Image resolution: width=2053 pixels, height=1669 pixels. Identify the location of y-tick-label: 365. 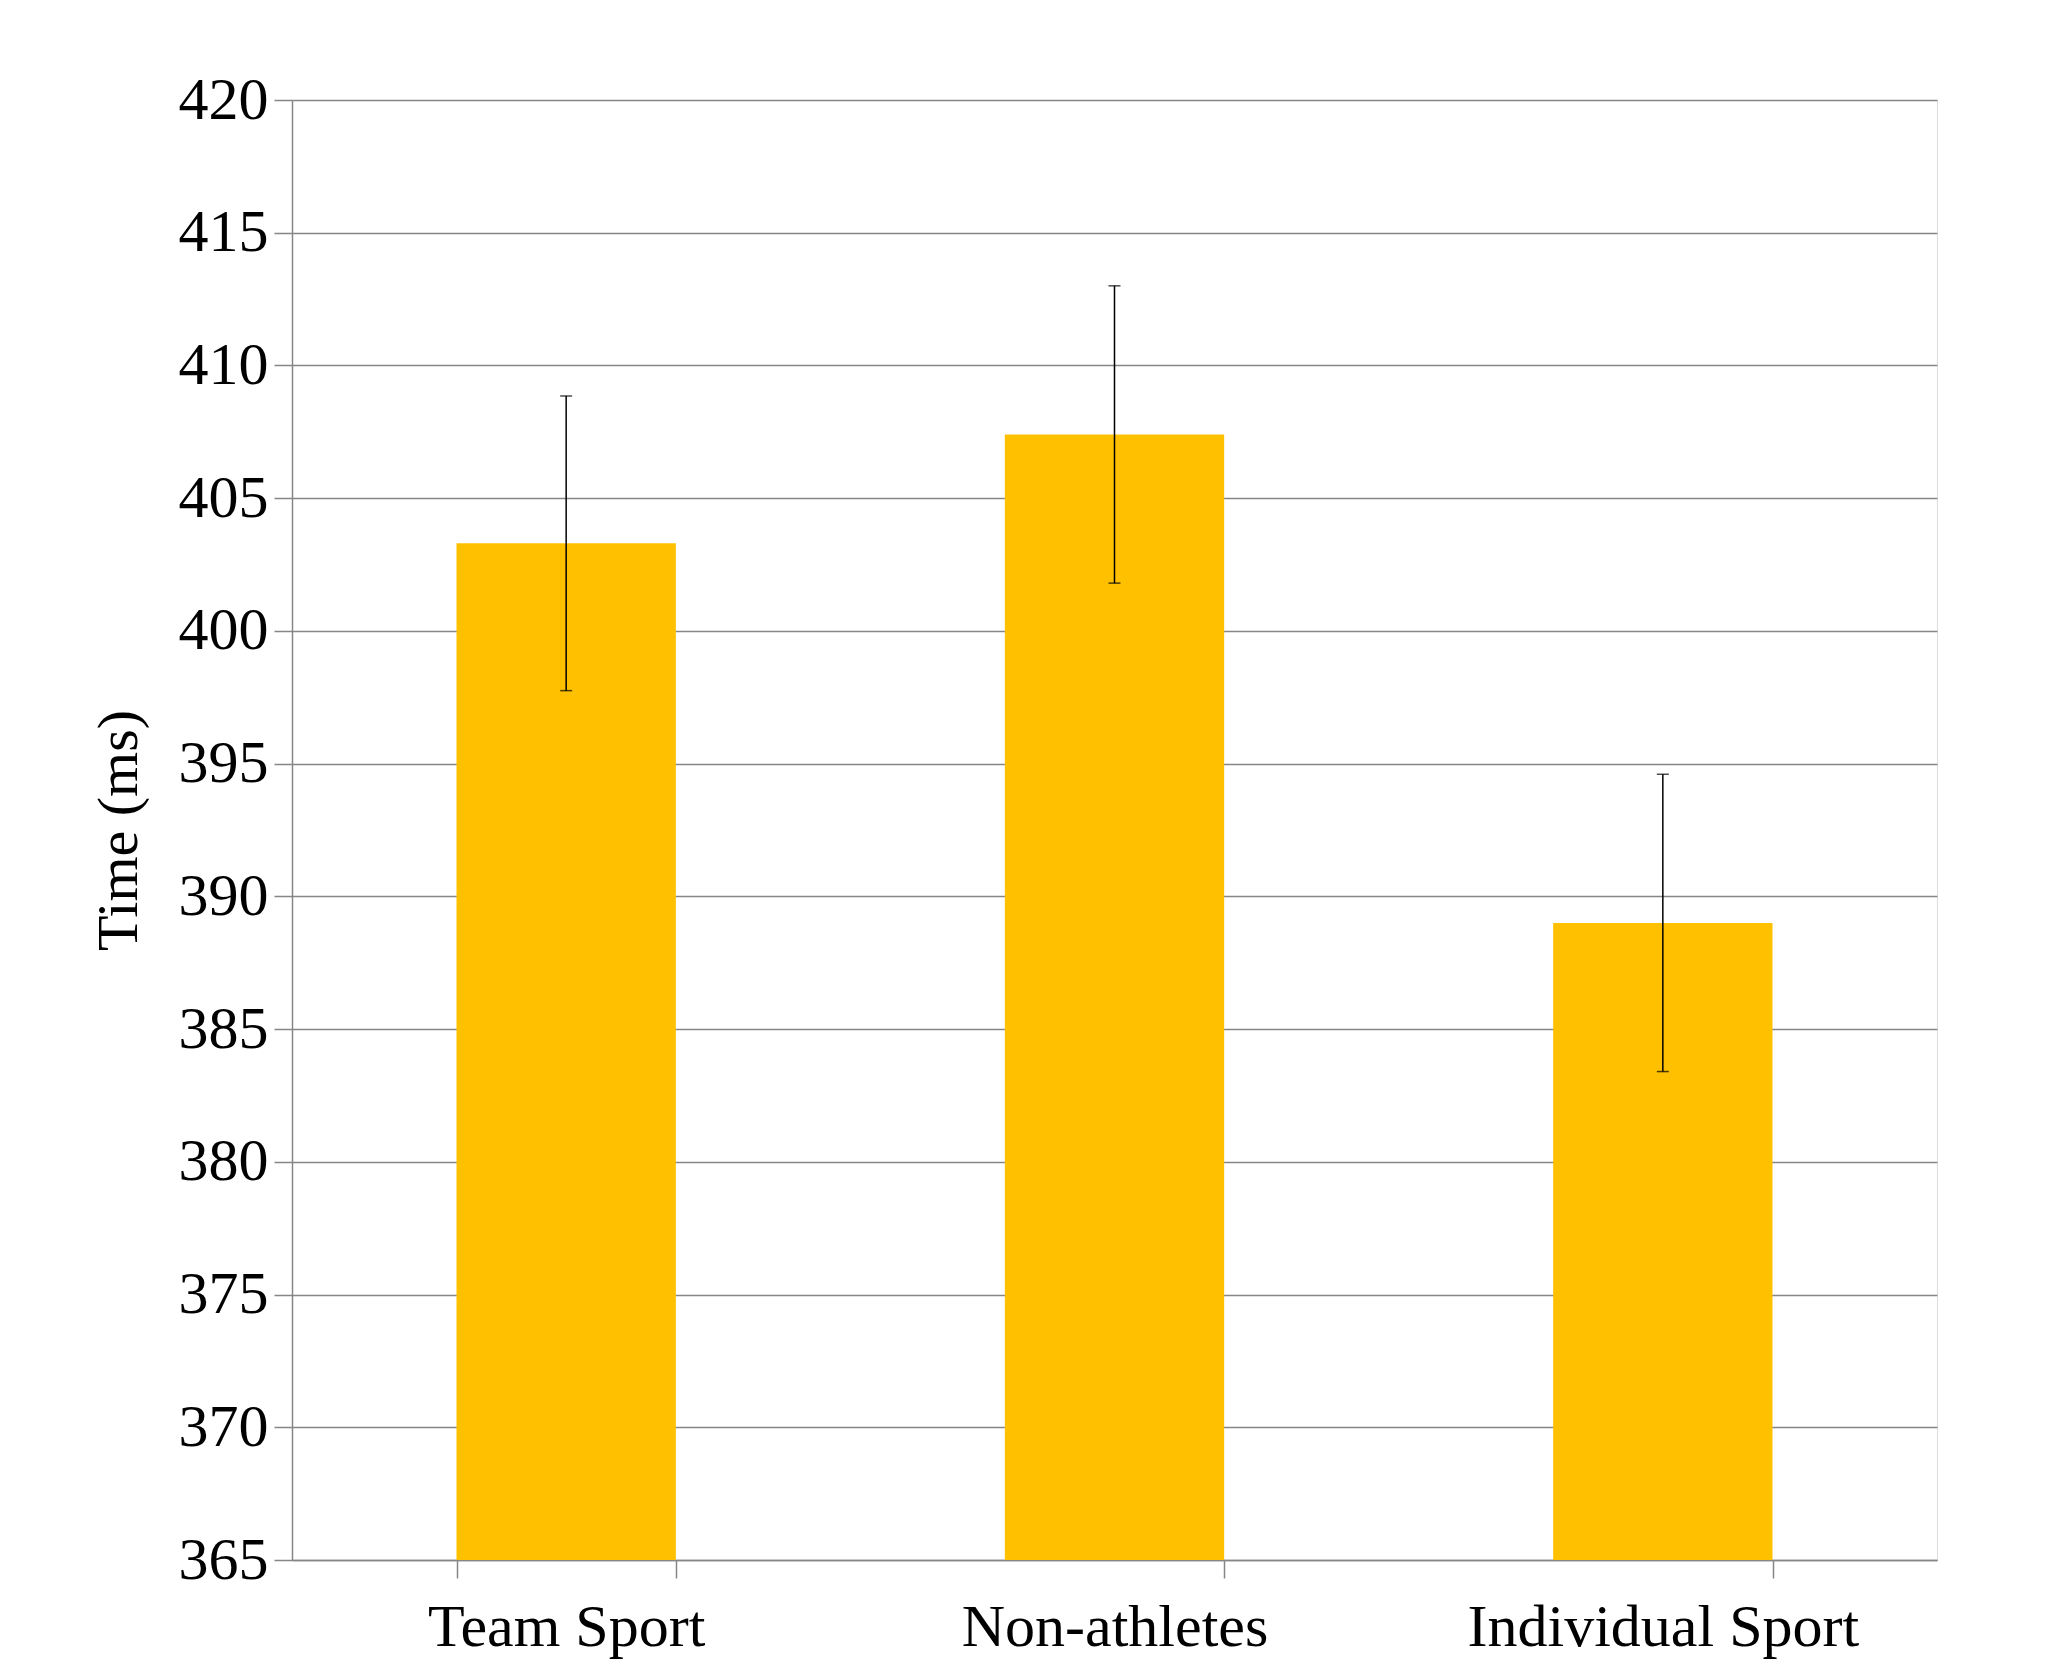
(223, 1558).